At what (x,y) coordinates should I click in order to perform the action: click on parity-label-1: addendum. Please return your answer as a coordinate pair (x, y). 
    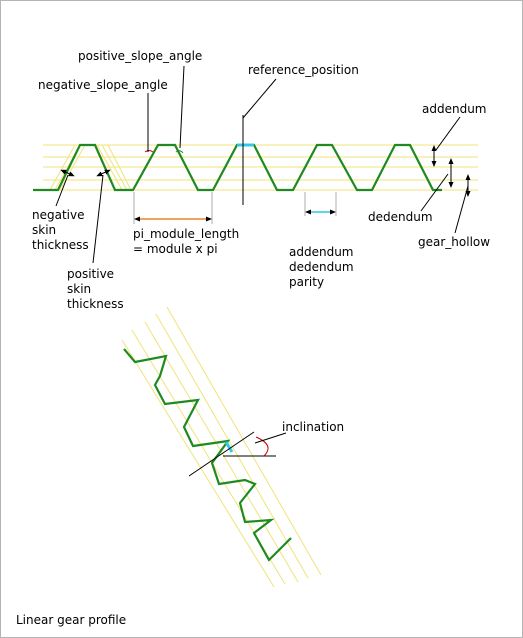
    Looking at the image, I should click on (321, 252).